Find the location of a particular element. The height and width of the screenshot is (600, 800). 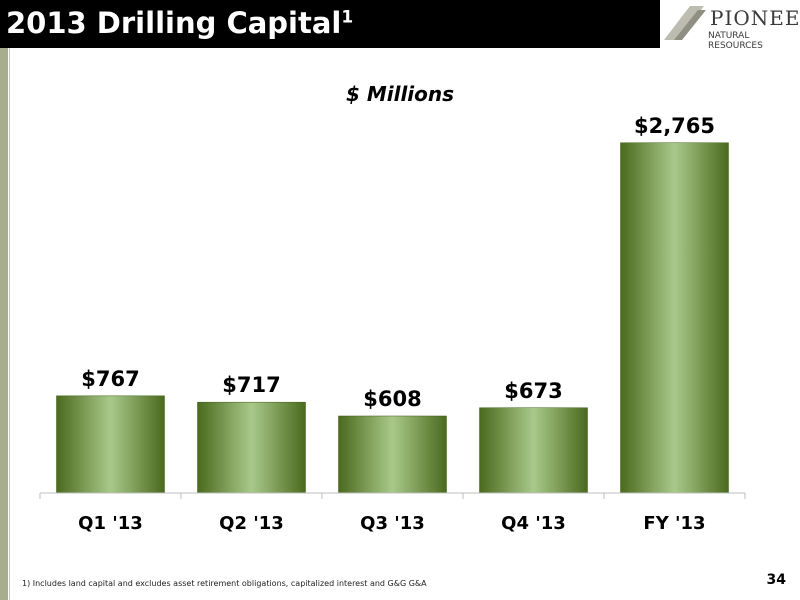

logo-subtitle: NATURAL RESOURCES is located at coordinates (735, 41).